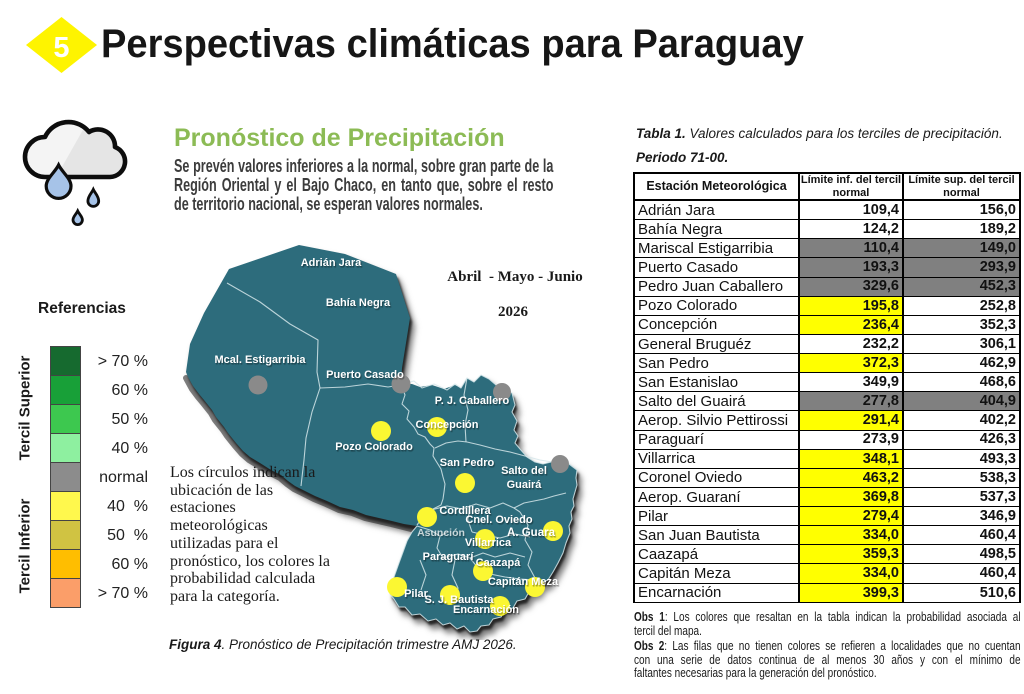 Image resolution: width=1024 pixels, height=694 pixels. What do you see at coordinates (524, 471) in the screenshot?
I see `svg-text: Salto del` at bounding box center [524, 471].